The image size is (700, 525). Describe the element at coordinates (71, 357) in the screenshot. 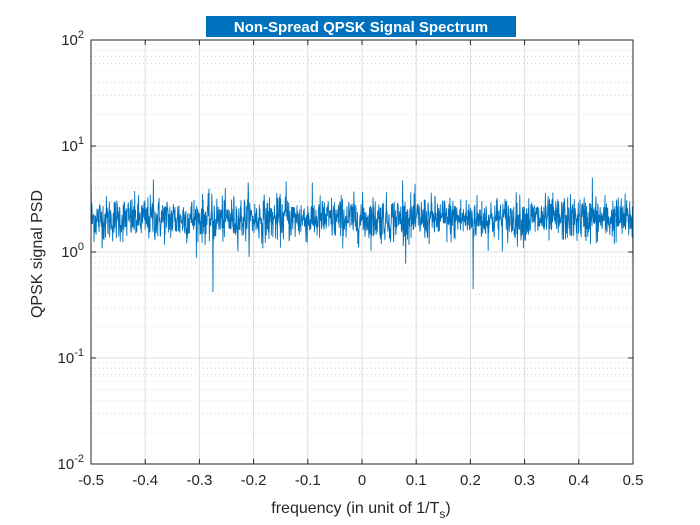

I see `y-tick-label: 10⁻¹` at that location.